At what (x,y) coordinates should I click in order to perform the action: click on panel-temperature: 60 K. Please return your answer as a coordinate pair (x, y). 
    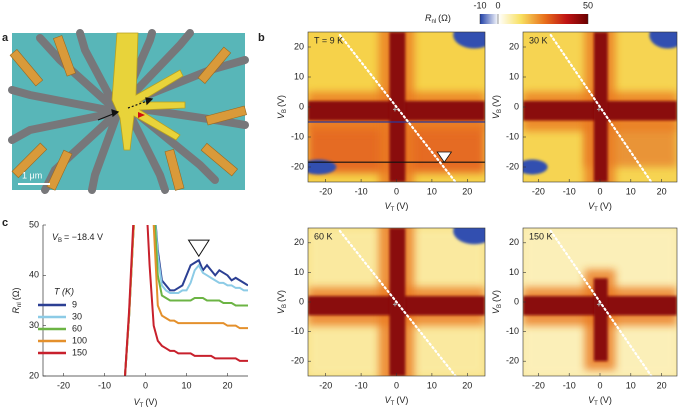
    Looking at the image, I should click on (323, 236).